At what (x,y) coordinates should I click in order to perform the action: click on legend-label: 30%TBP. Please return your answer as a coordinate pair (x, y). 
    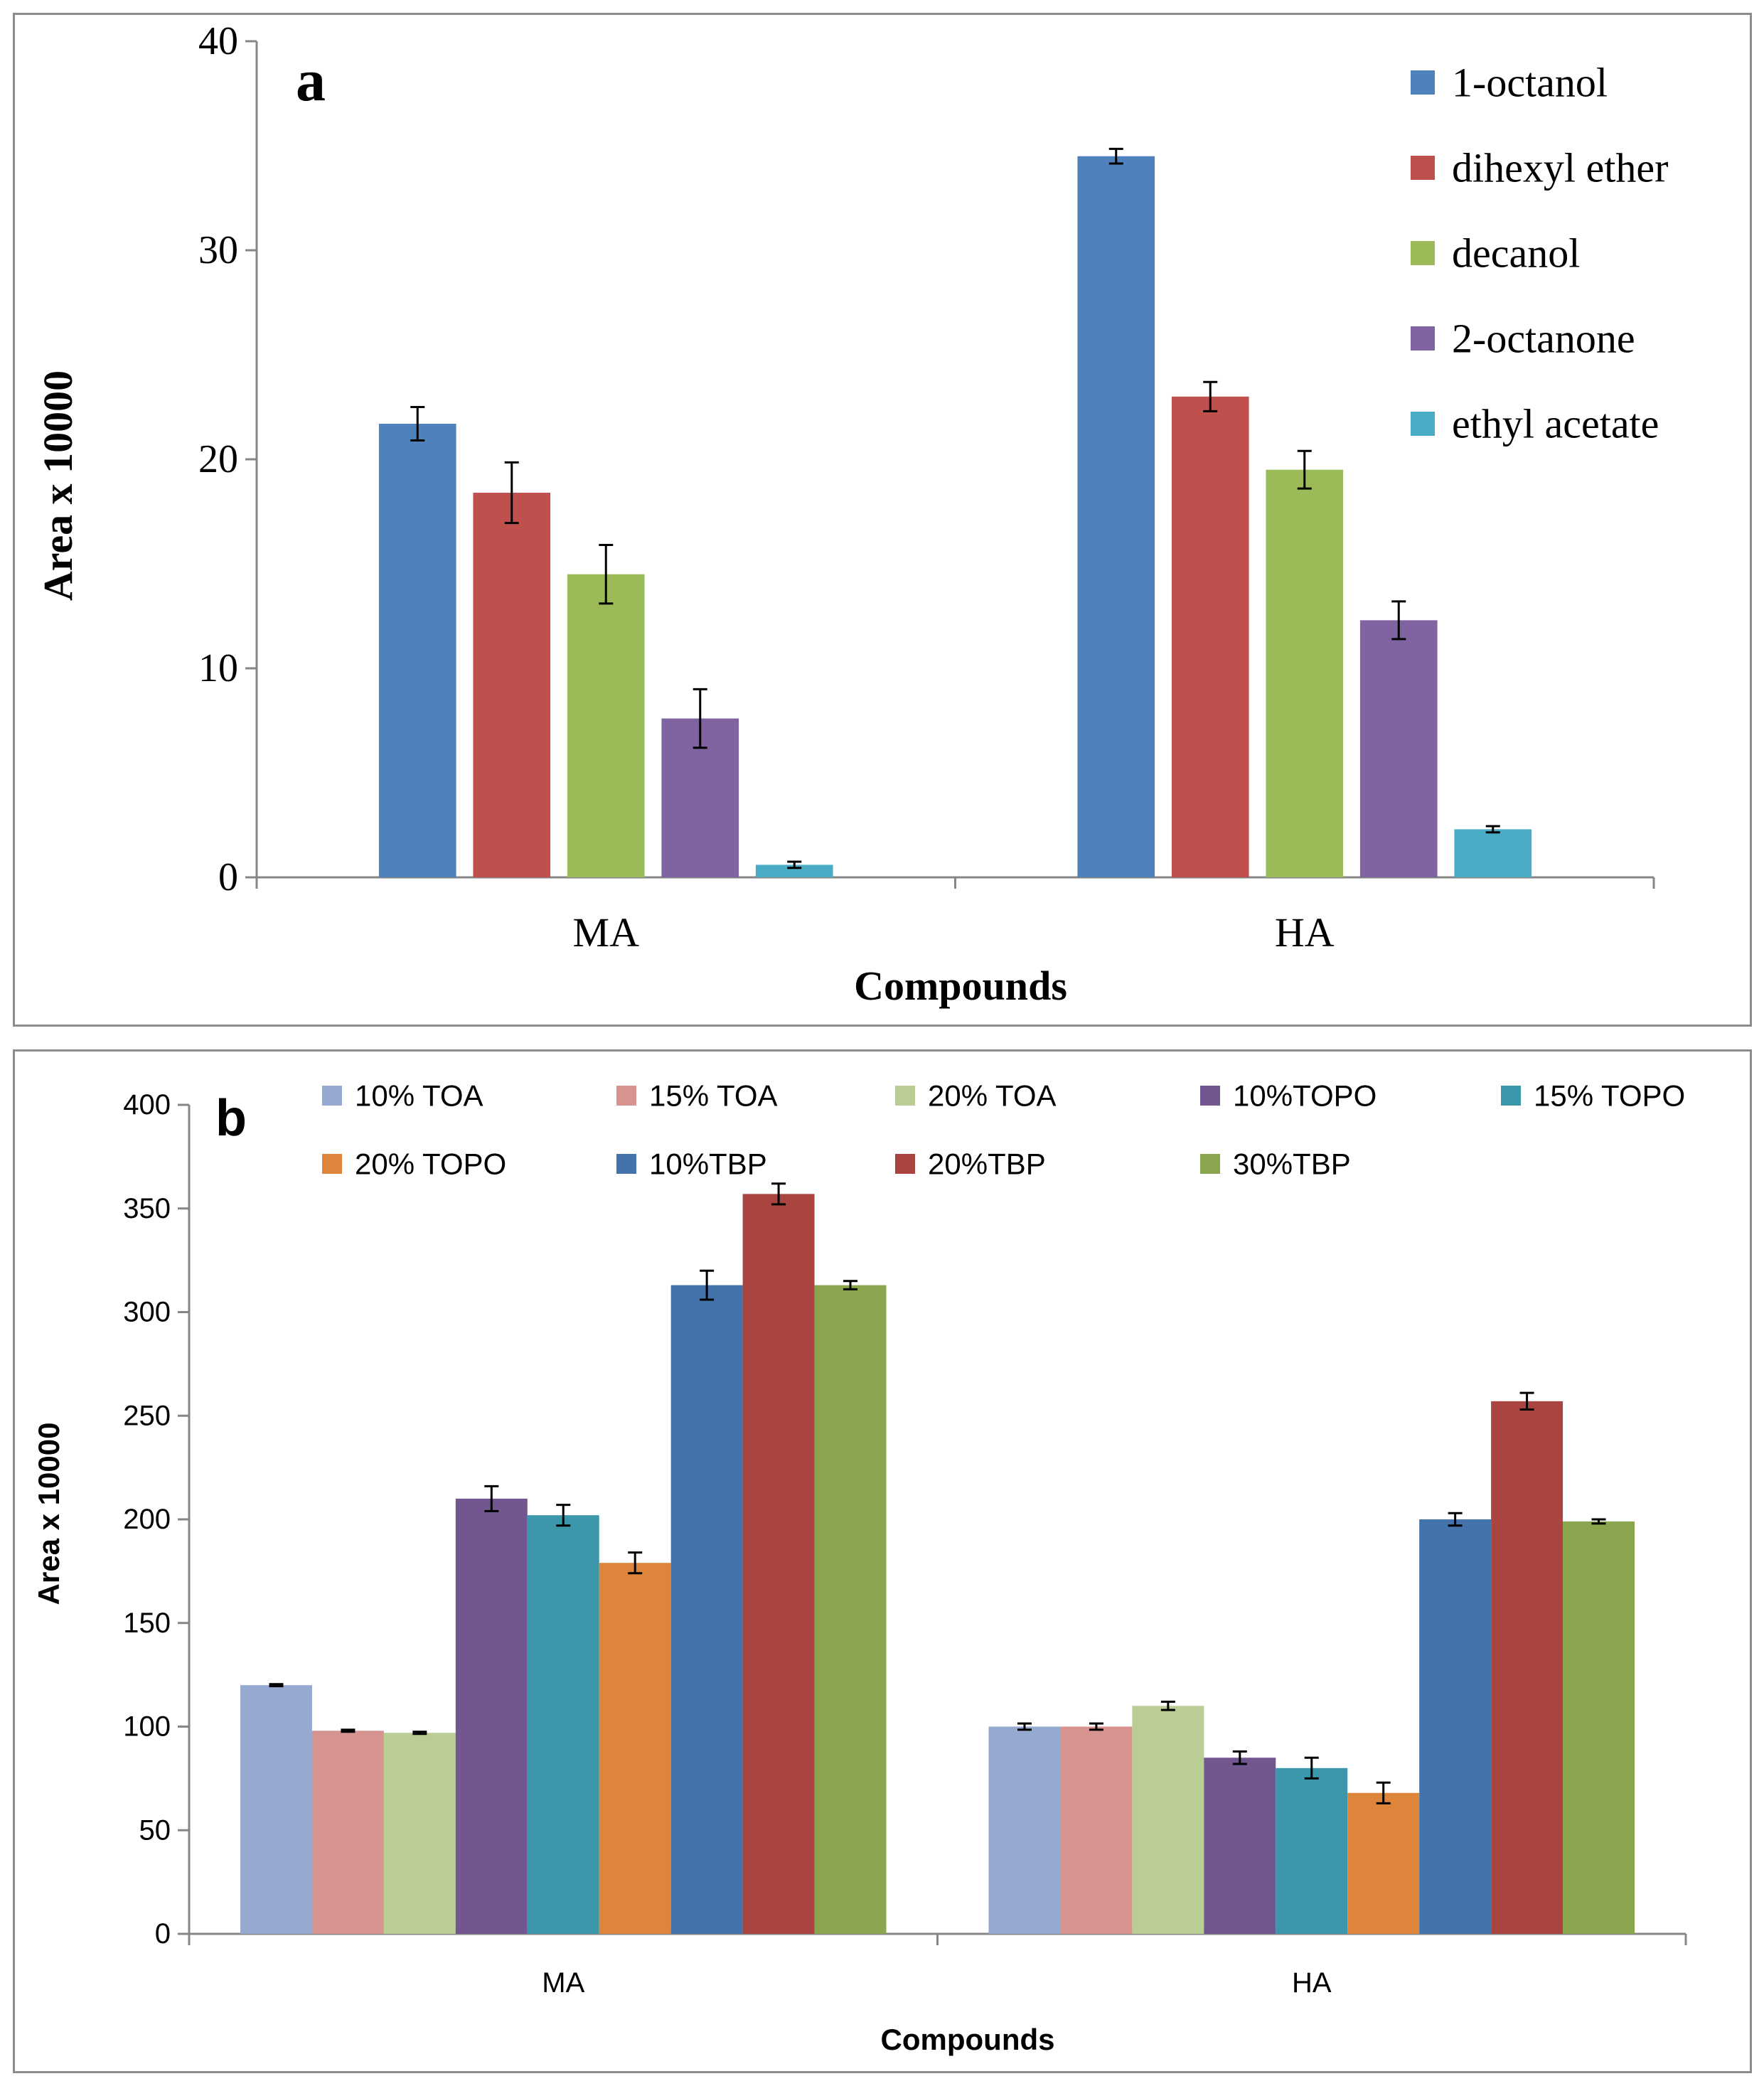
    Looking at the image, I should click on (1292, 1164).